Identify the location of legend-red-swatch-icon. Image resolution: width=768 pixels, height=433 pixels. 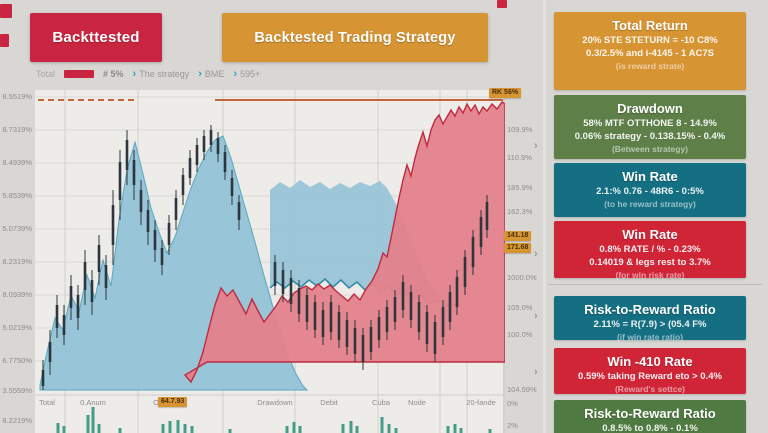
(79, 74).